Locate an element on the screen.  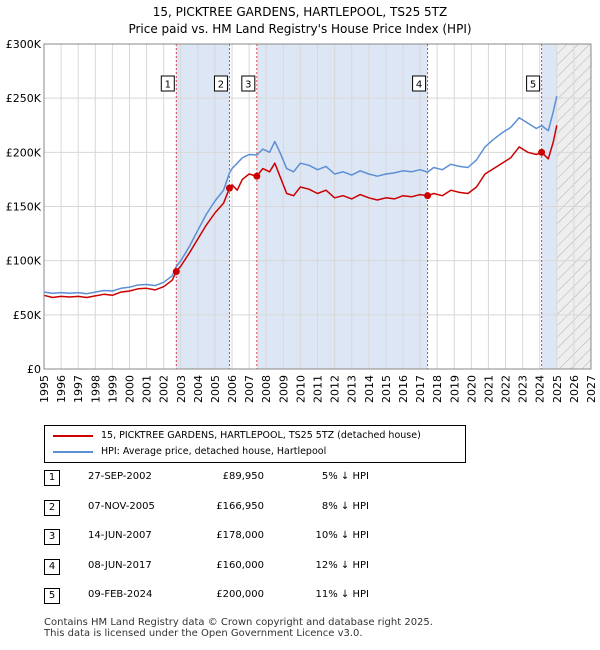
x-tick-label: 2017 is located at coordinates (420, 389).